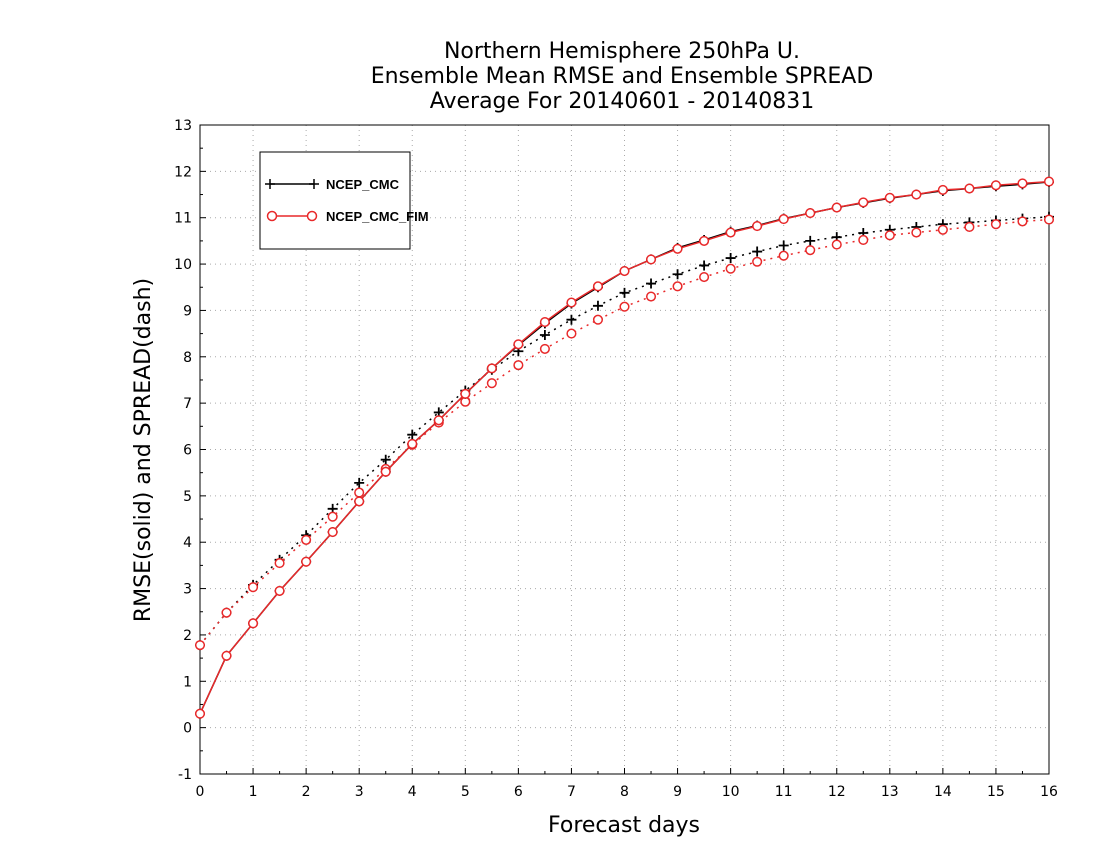 The width and height of the screenshot is (1100, 850). What do you see at coordinates (187, 543) in the screenshot?
I see `y-tick-label: 4` at bounding box center [187, 543].